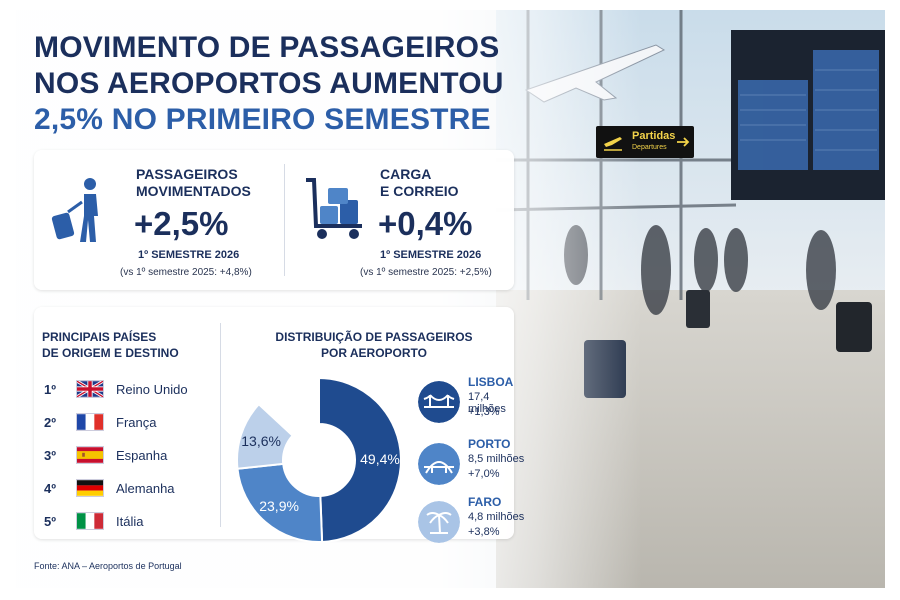  I want to click on kpi-cargo-period: 1º SEMESTRE 2026, so click(431, 255).